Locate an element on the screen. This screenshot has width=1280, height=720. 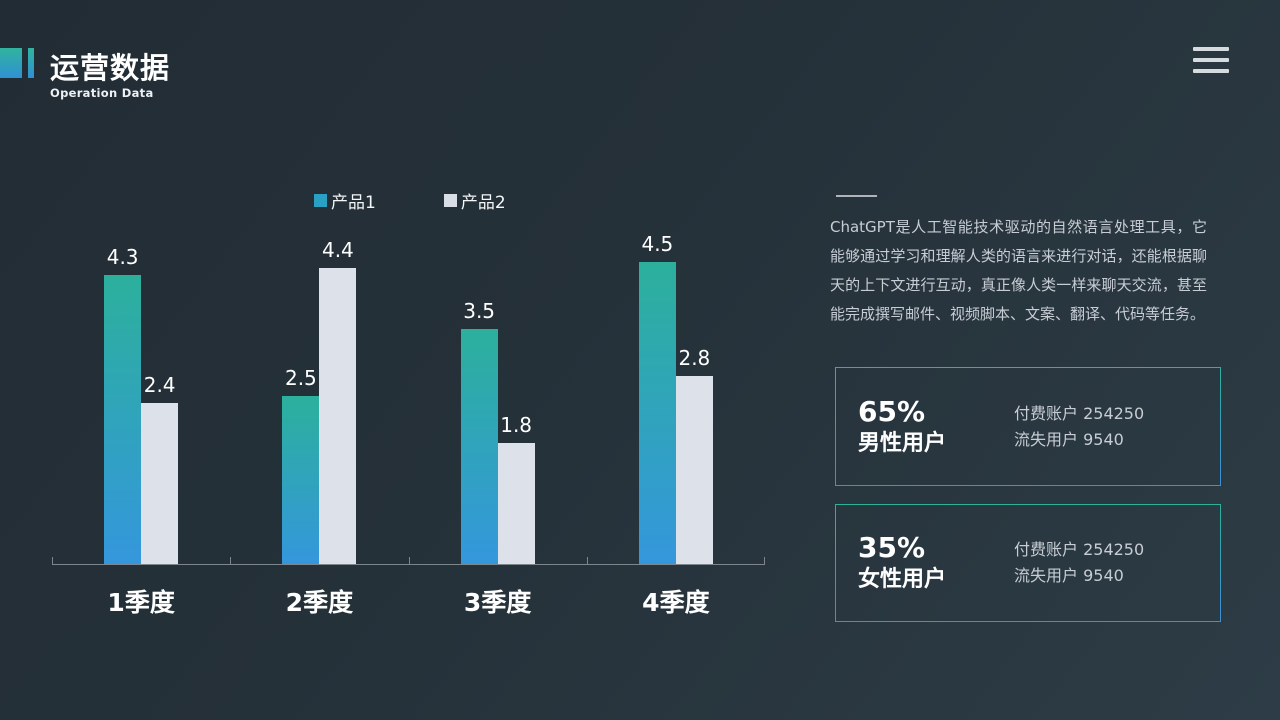
bar-series1-cat0: 2.4 is located at coordinates (160, 468).